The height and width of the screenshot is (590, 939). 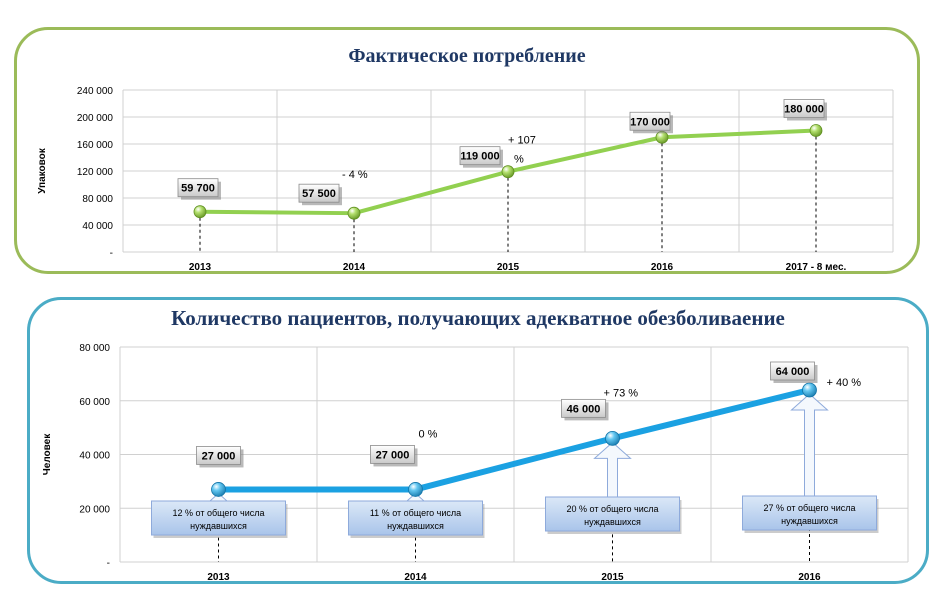 What do you see at coordinates (219, 513) in the screenshot?
I see `c2-callout-text-line1: 12 % от общего числа` at bounding box center [219, 513].